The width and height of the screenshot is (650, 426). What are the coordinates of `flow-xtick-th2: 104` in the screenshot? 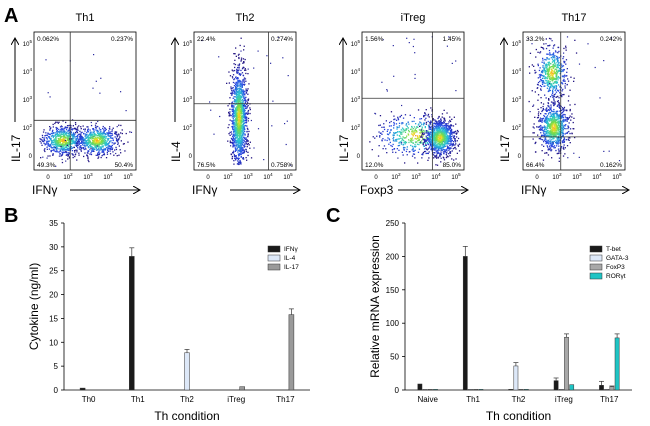 It's located at (268, 176).